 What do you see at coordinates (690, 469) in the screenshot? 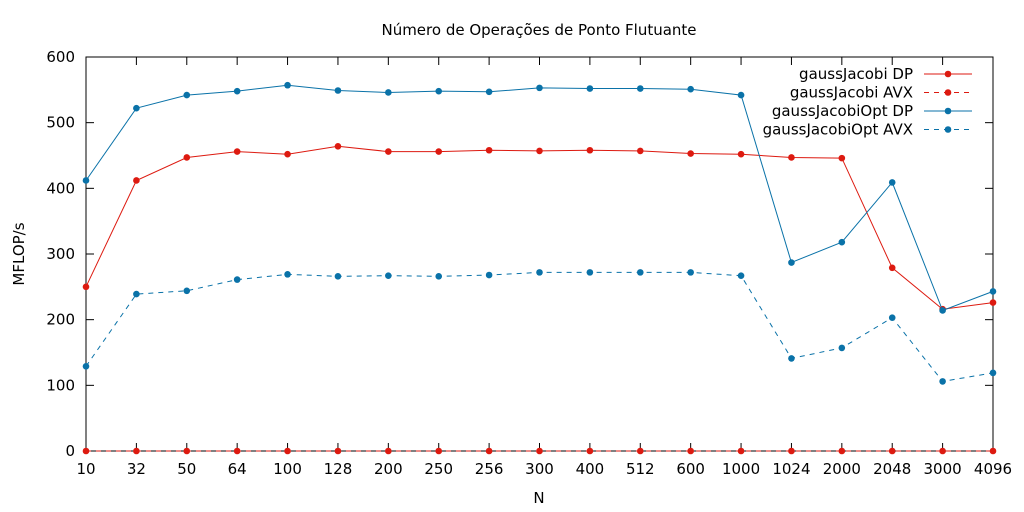
I see `x-tick-label: 600` at bounding box center [690, 469].